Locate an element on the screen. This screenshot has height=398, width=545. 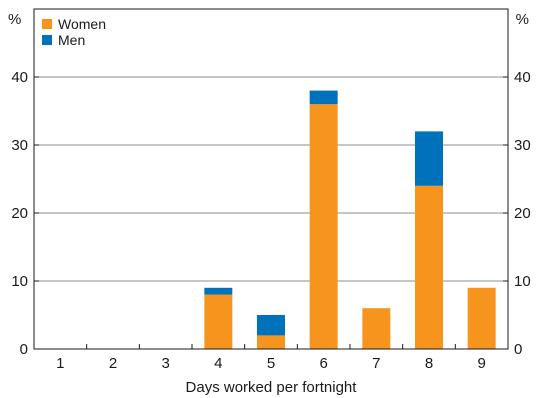
y-tick-label-right: 30 is located at coordinates (522, 145).